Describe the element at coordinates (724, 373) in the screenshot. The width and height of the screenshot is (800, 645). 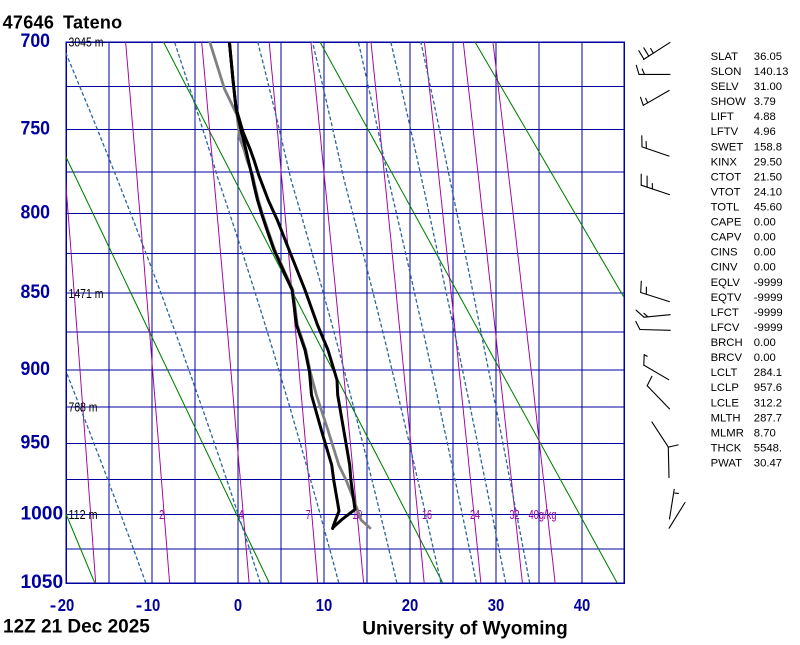
I see `svg-text: LCLT` at that location.